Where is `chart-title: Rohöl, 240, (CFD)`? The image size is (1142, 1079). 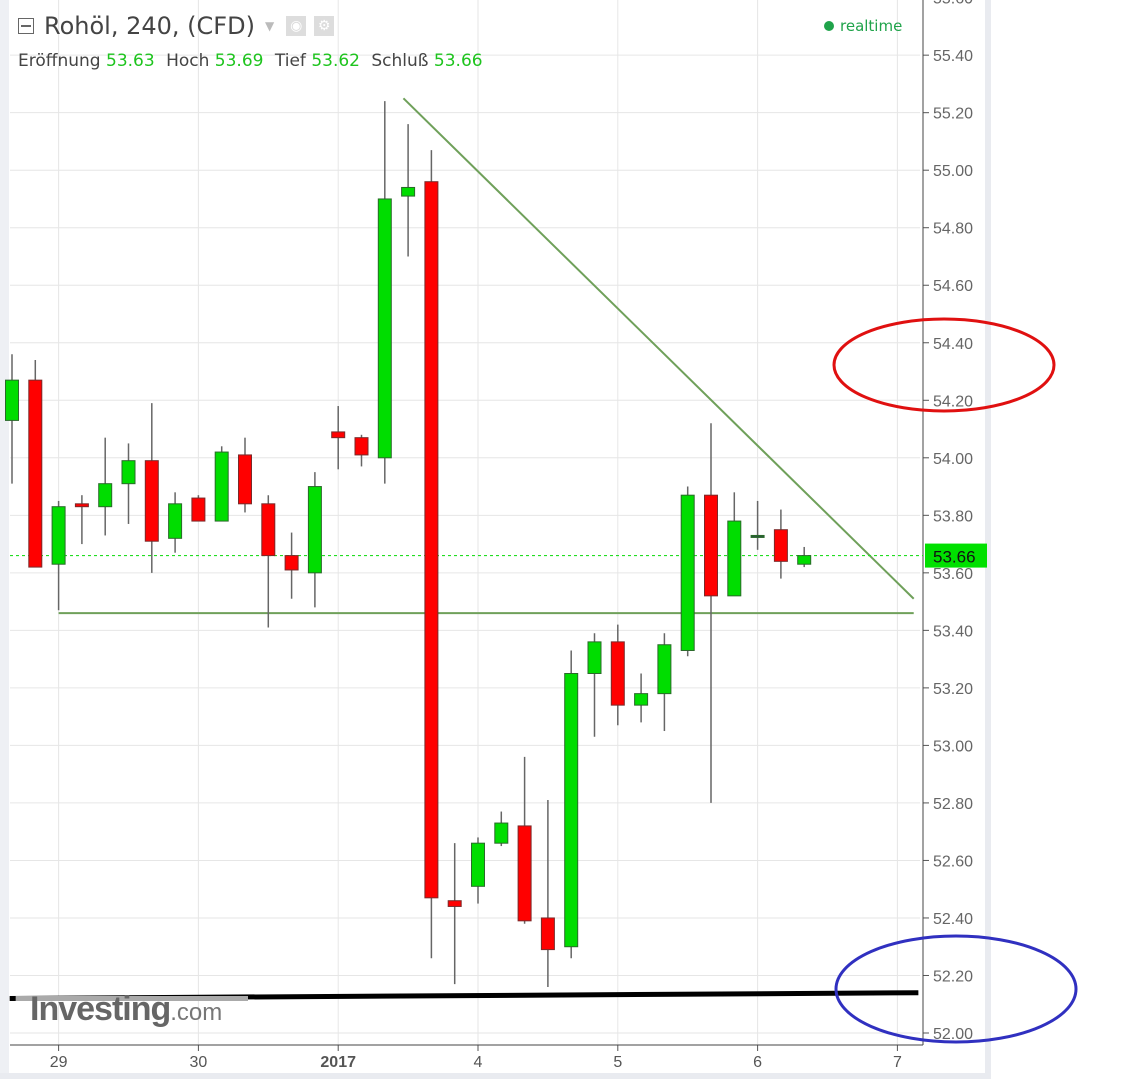 chart-title: Rohöl, 240, (CFD) is located at coordinates (149, 26).